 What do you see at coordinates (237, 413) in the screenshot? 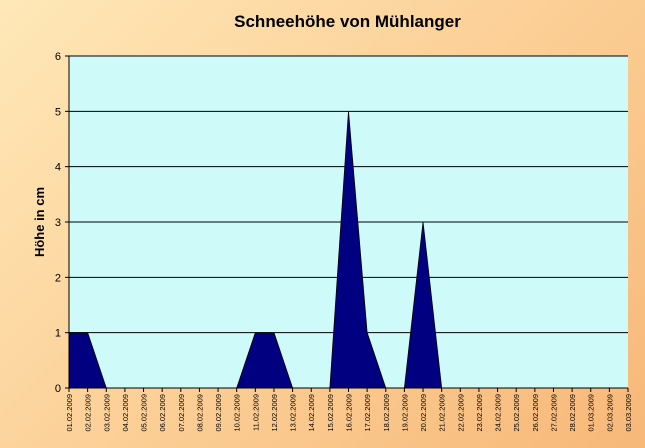
I see `x-tick-label: 10.02.2009` at bounding box center [237, 413].